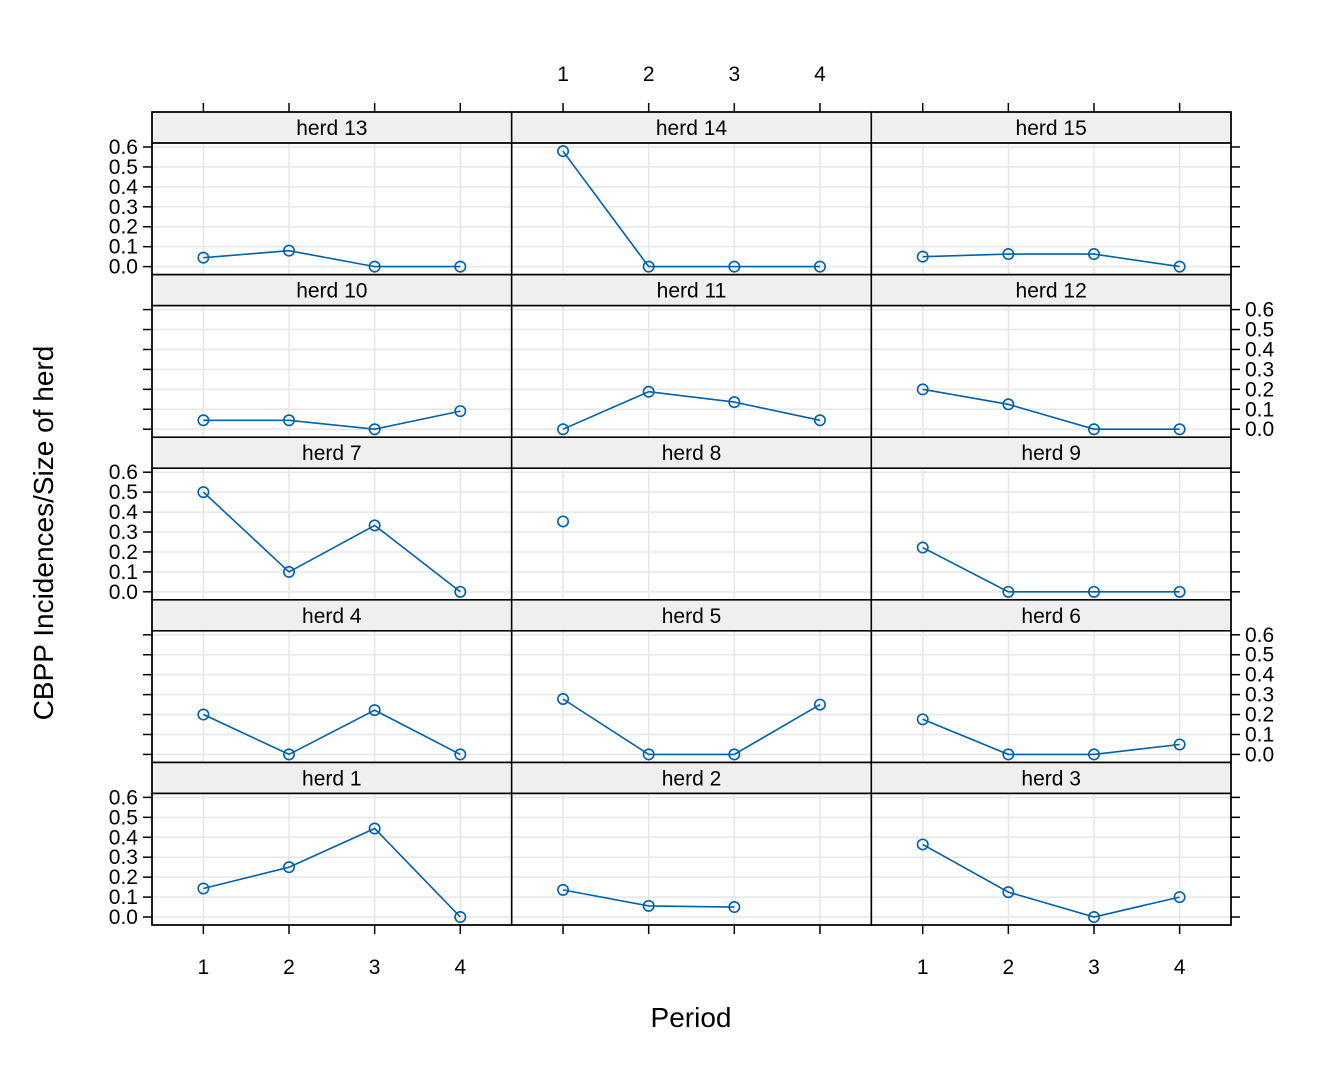 This screenshot has width=1344, height=1075. I want to click on y-tick-label-left-r5-1: 0.1, so click(123, 897).